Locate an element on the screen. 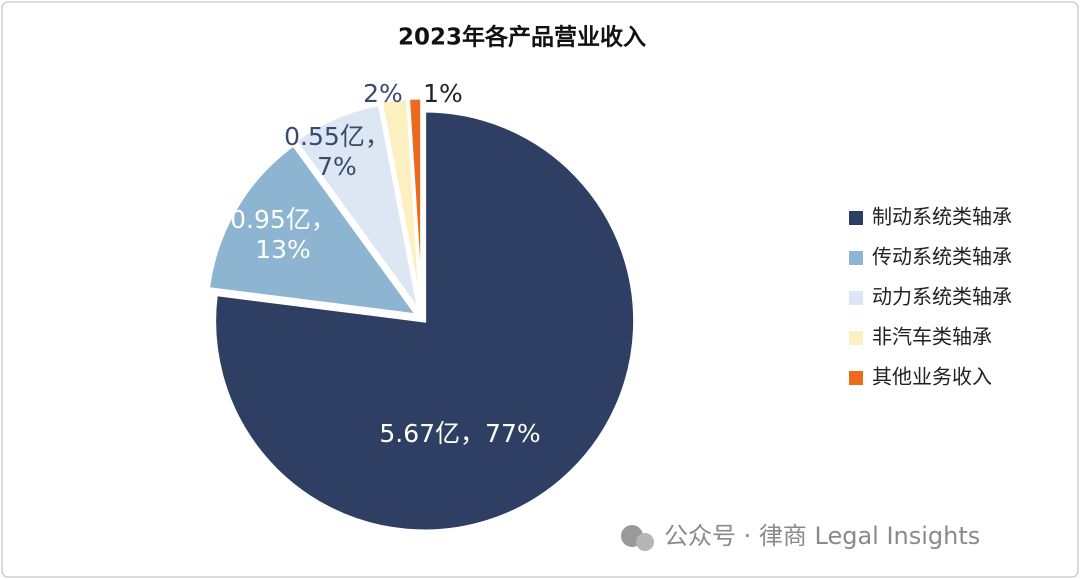  data-label-line: 5.67亿，77% is located at coordinates (459, 433).